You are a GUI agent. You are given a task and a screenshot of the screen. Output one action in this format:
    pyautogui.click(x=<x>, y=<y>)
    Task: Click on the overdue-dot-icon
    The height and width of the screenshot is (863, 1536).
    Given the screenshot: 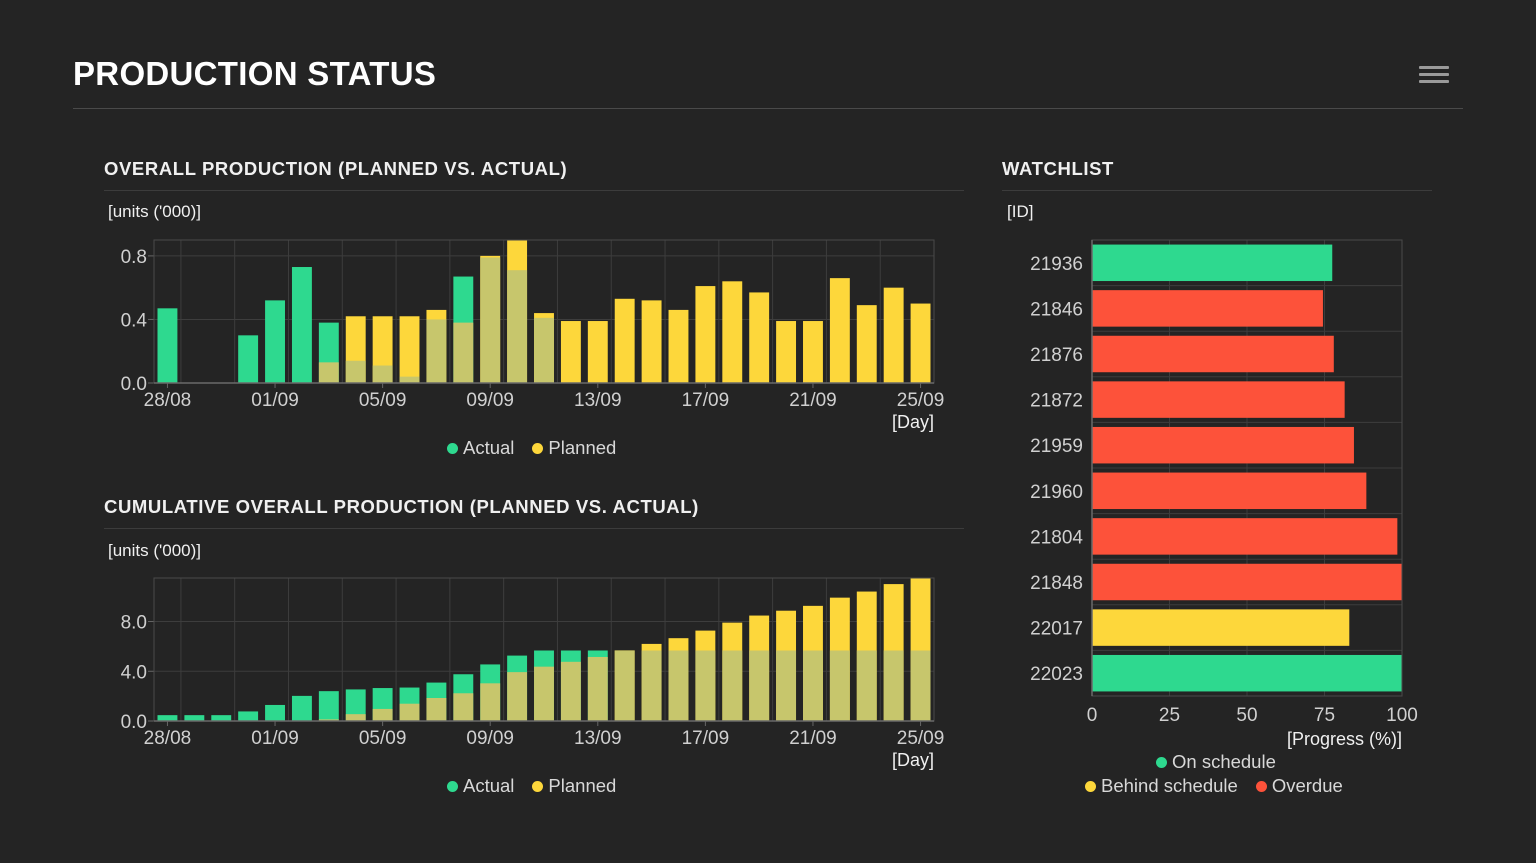 What is the action you would take?
    pyautogui.click(x=1261, y=786)
    